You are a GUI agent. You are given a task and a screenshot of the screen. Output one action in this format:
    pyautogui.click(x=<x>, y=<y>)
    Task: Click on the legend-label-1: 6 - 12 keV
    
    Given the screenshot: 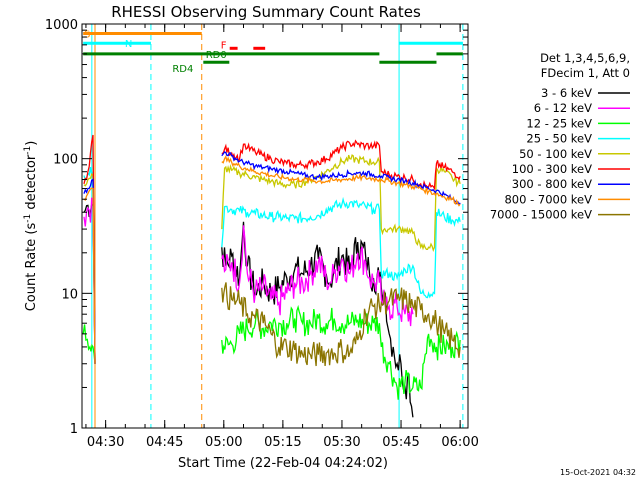 What is the action you would take?
    pyautogui.click(x=563, y=108)
    